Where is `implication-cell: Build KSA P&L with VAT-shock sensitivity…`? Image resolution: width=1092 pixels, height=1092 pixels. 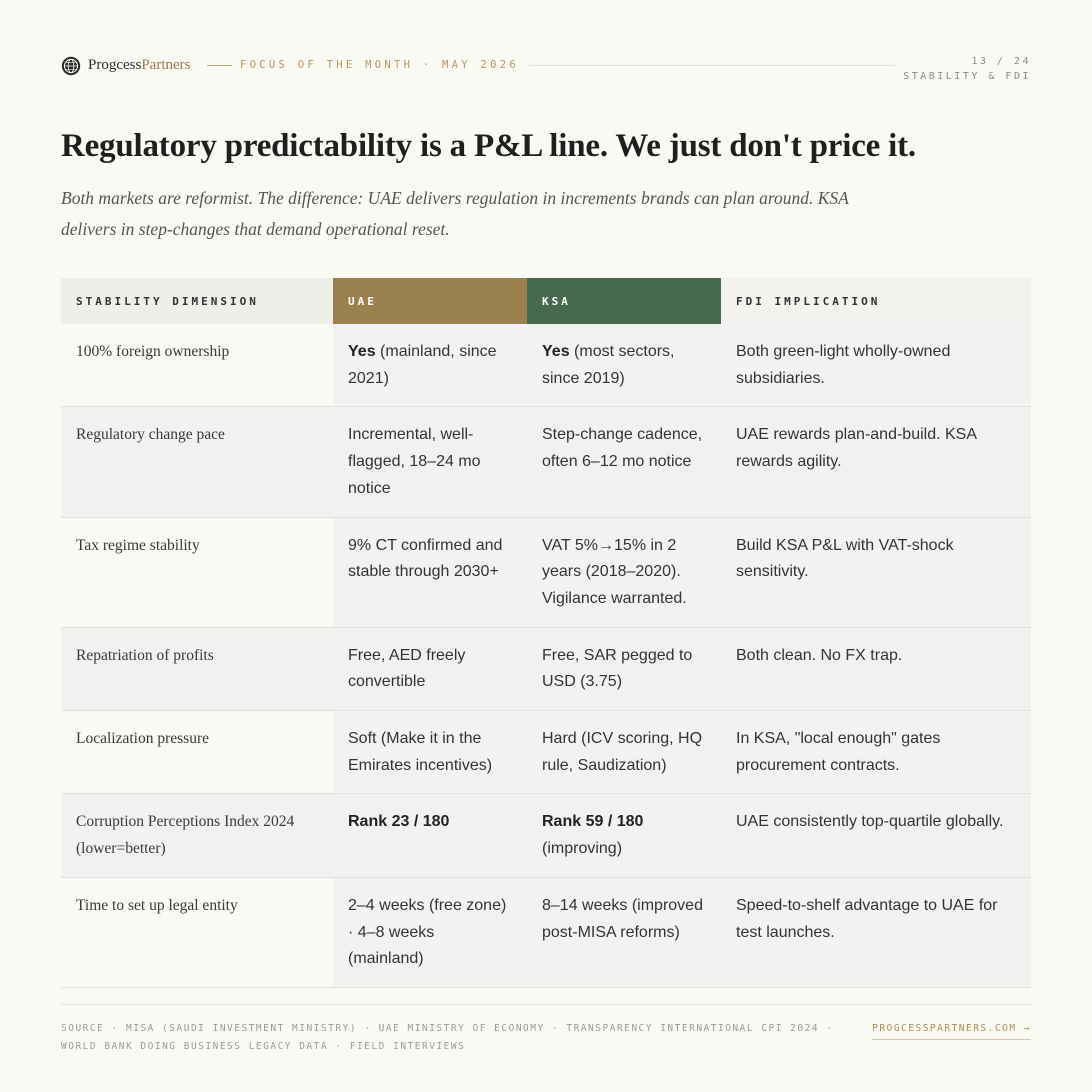
implication-cell: Build KSA P&L with VAT-shock sensitivity… is located at coordinates (876, 572).